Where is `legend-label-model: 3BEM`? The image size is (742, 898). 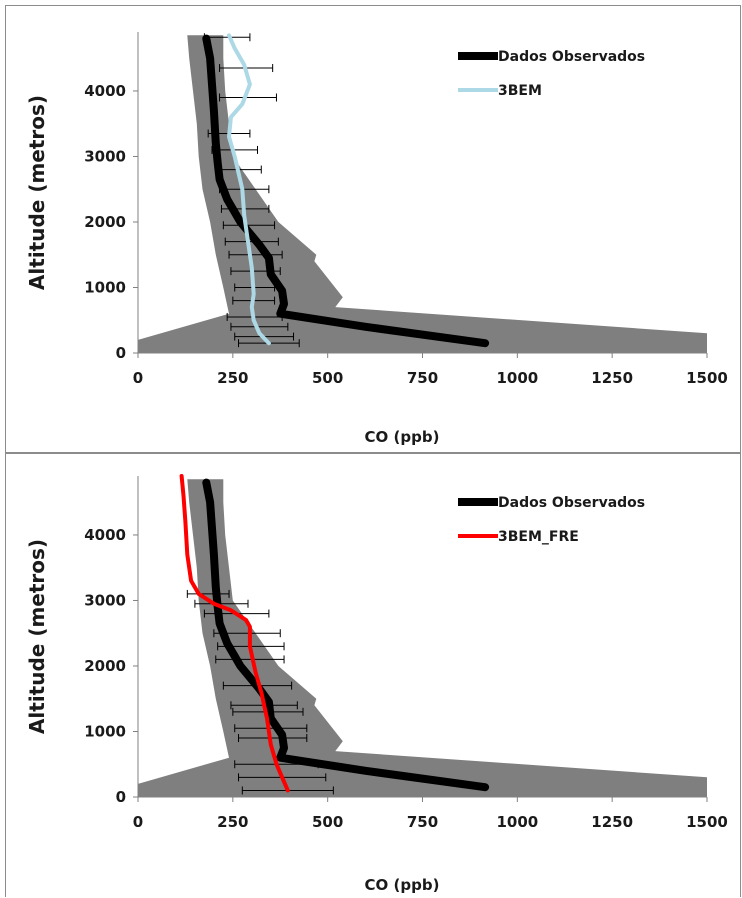 legend-label-model: 3BEM is located at coordinates (520, 91).